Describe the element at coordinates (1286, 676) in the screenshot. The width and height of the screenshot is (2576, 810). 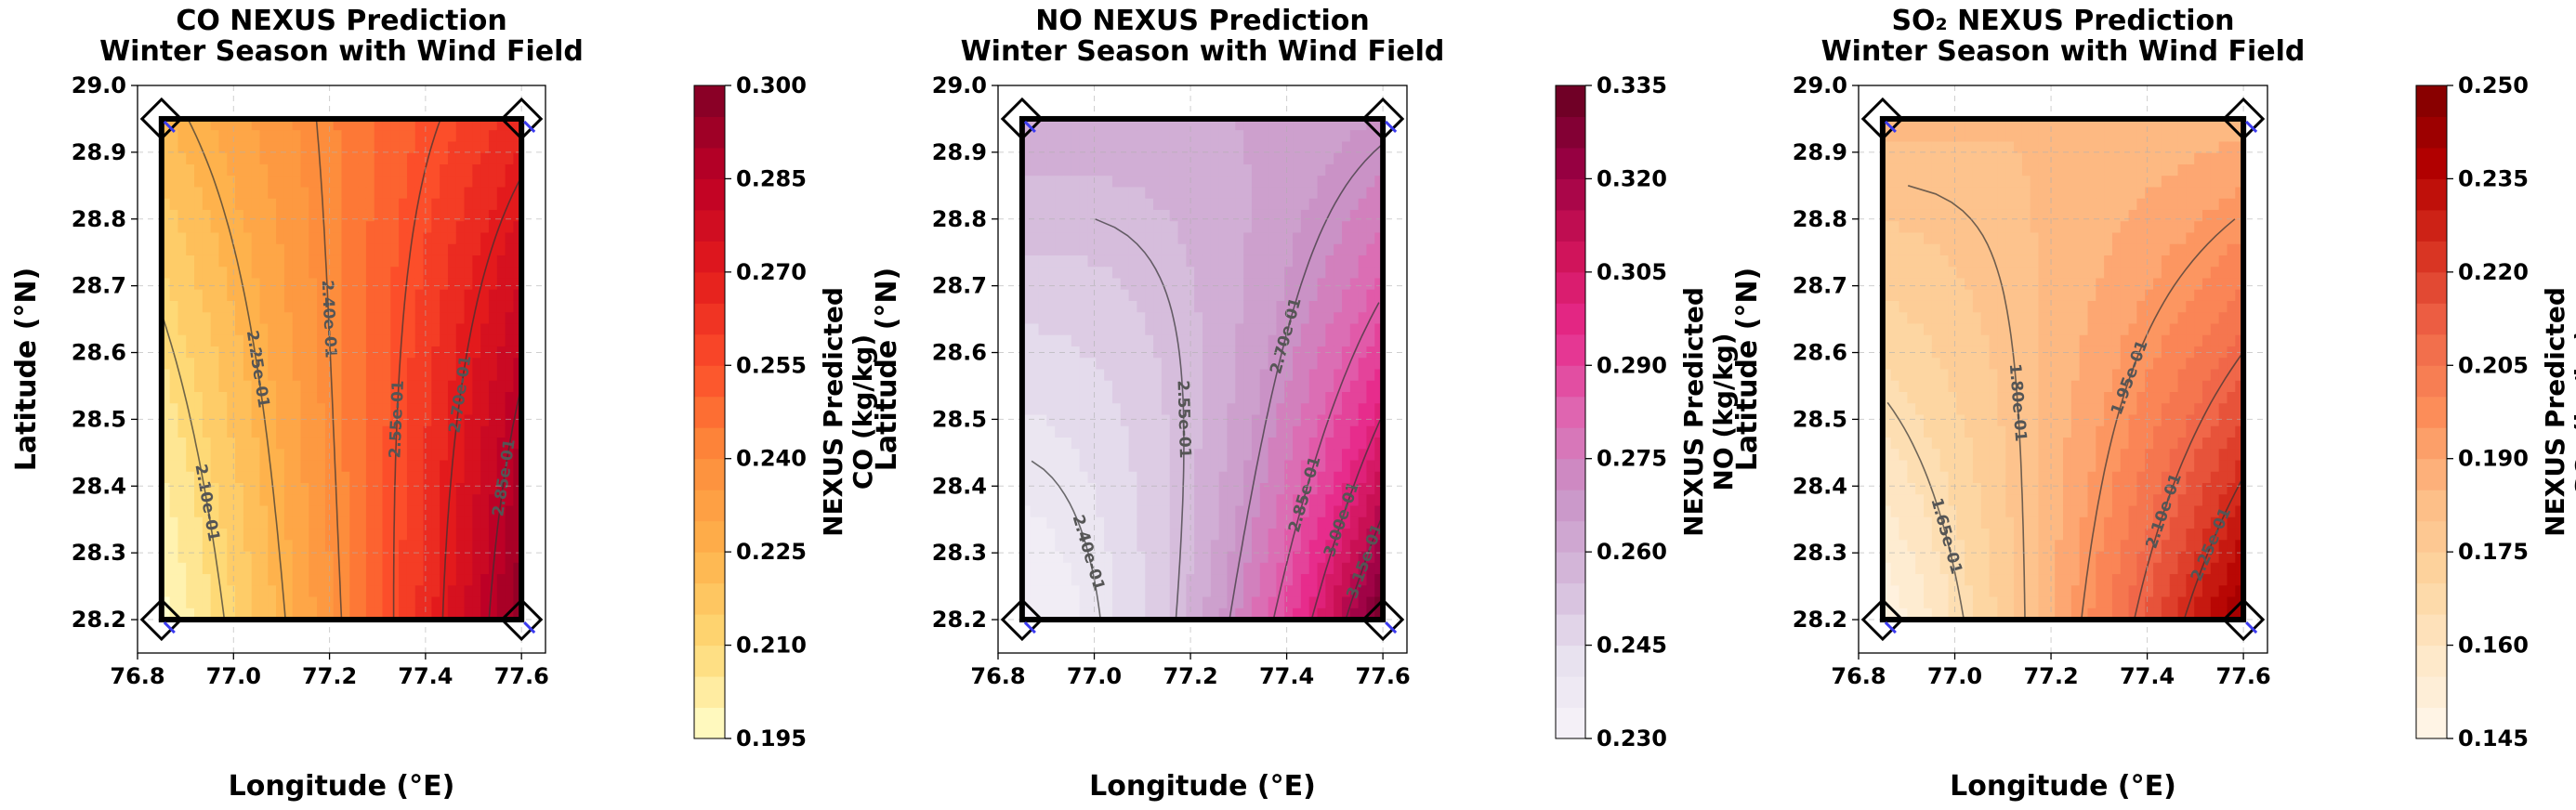
I see `x-tick-label: 77.4` at that location.